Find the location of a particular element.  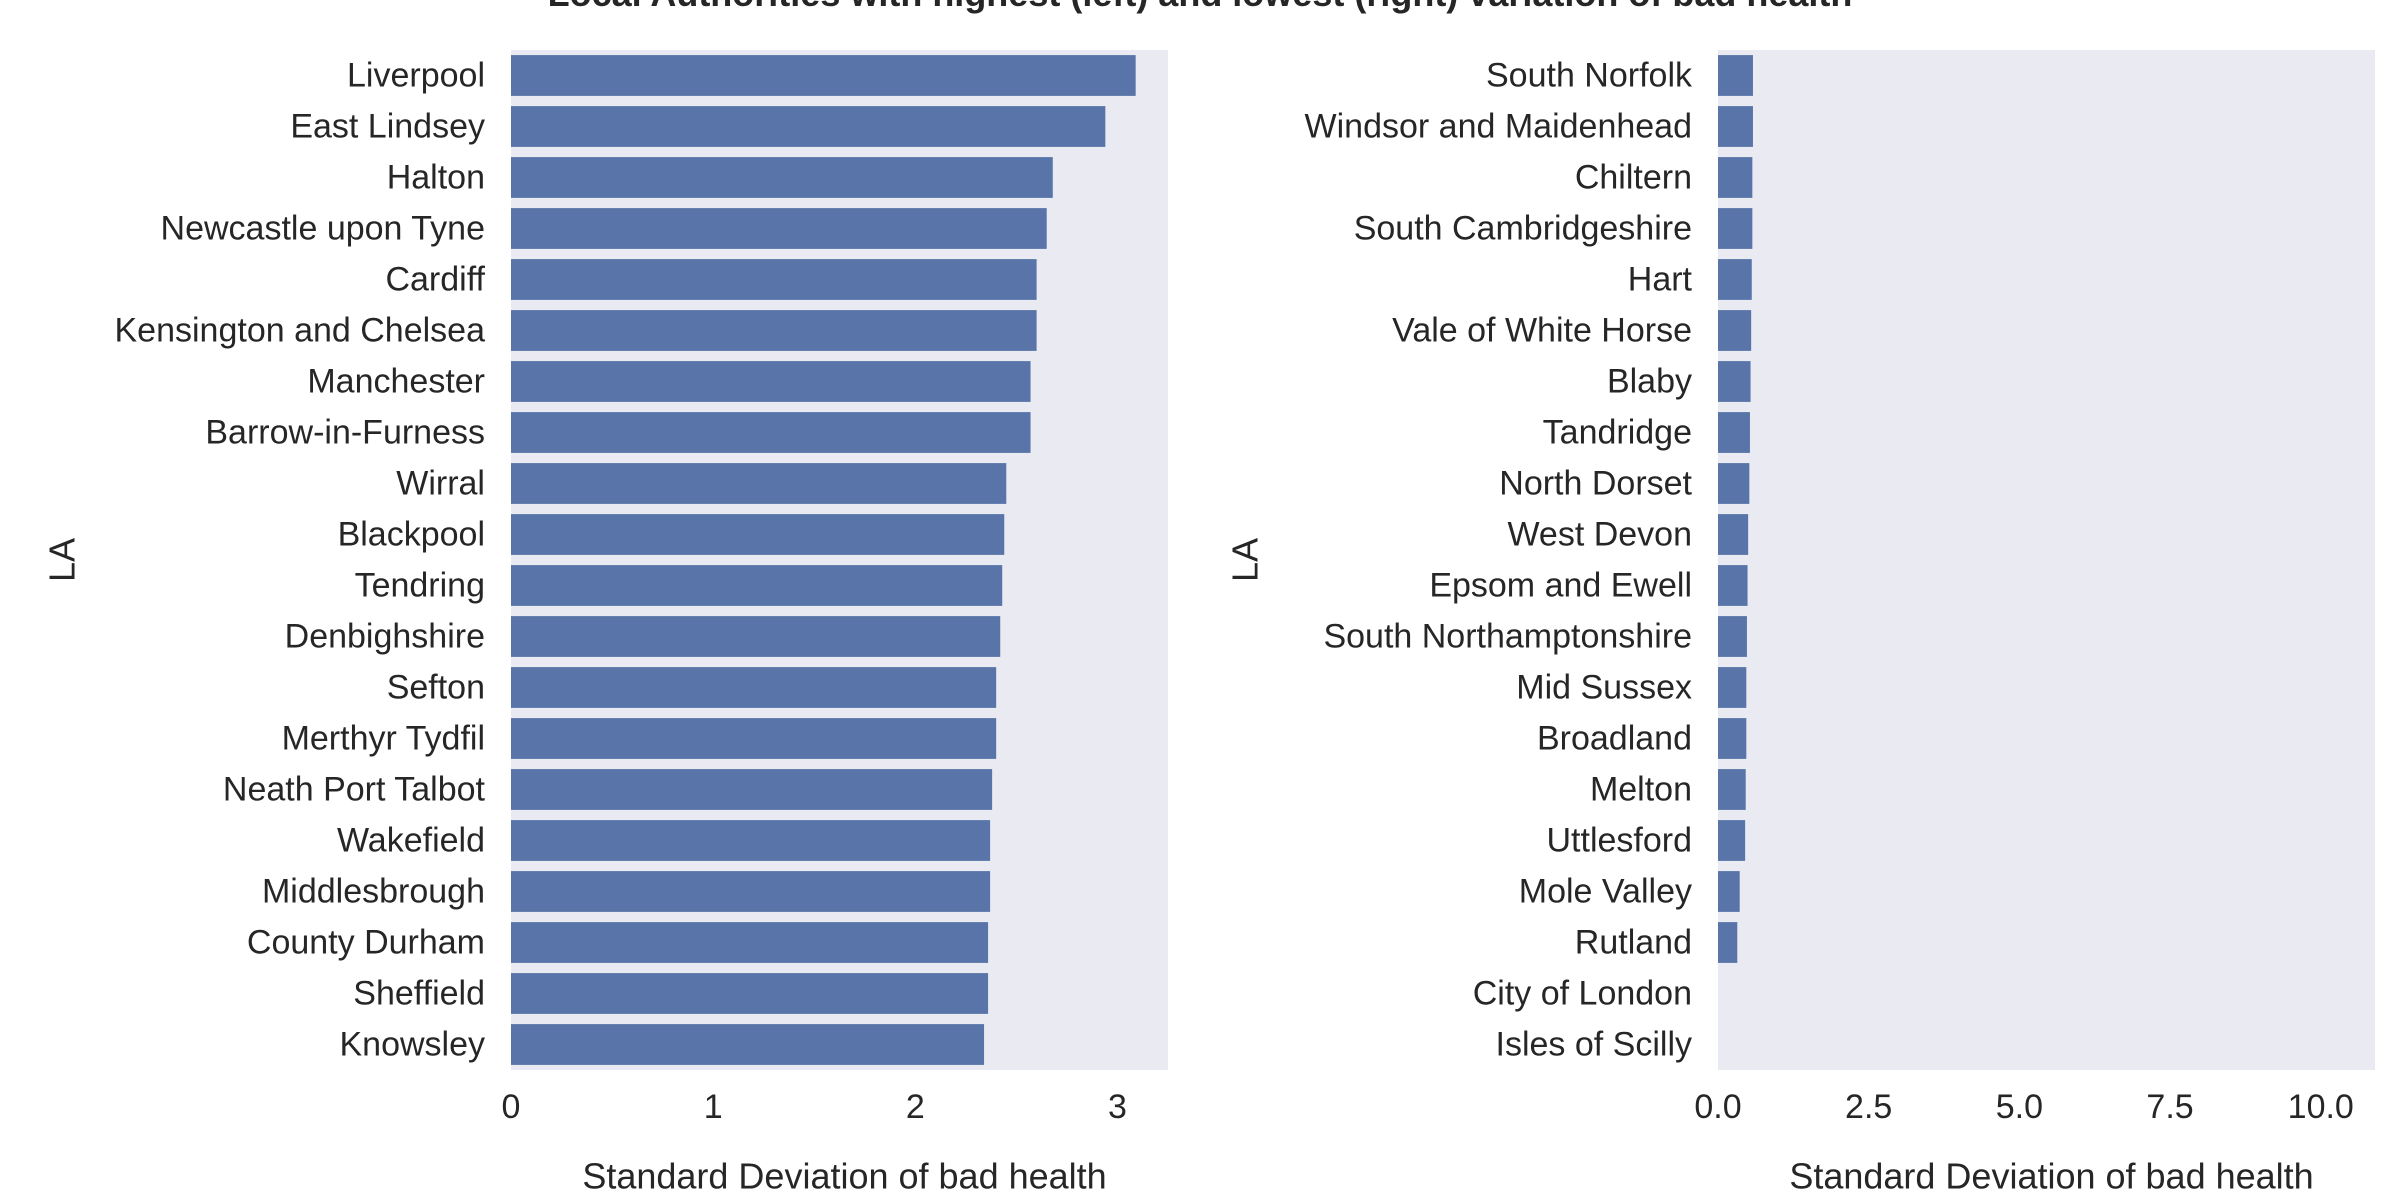

category-label-right-9: West Devon is located at coordinates (1599, 535).